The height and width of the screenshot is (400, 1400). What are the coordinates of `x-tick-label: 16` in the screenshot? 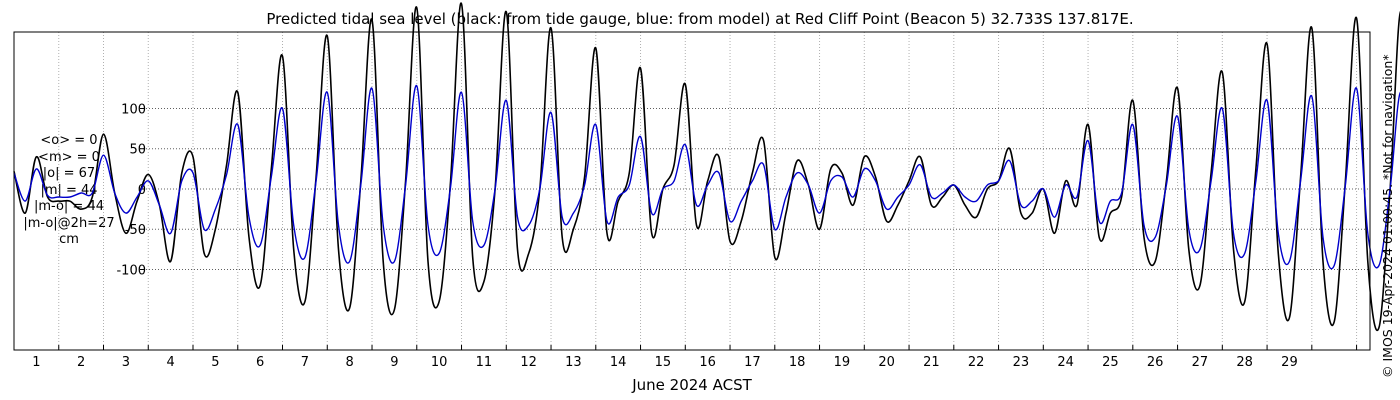 It's located at (707, 362).